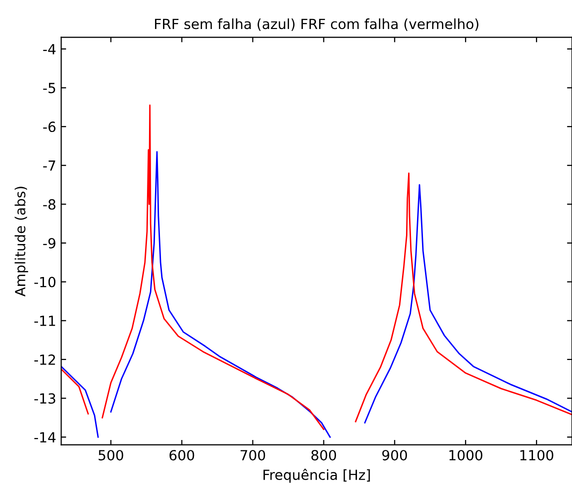 This screenshot has height=491, width=572. Describe the element at coordinates (45, 282) in the screenshot. I see `y-tick-label: -10` at that location.